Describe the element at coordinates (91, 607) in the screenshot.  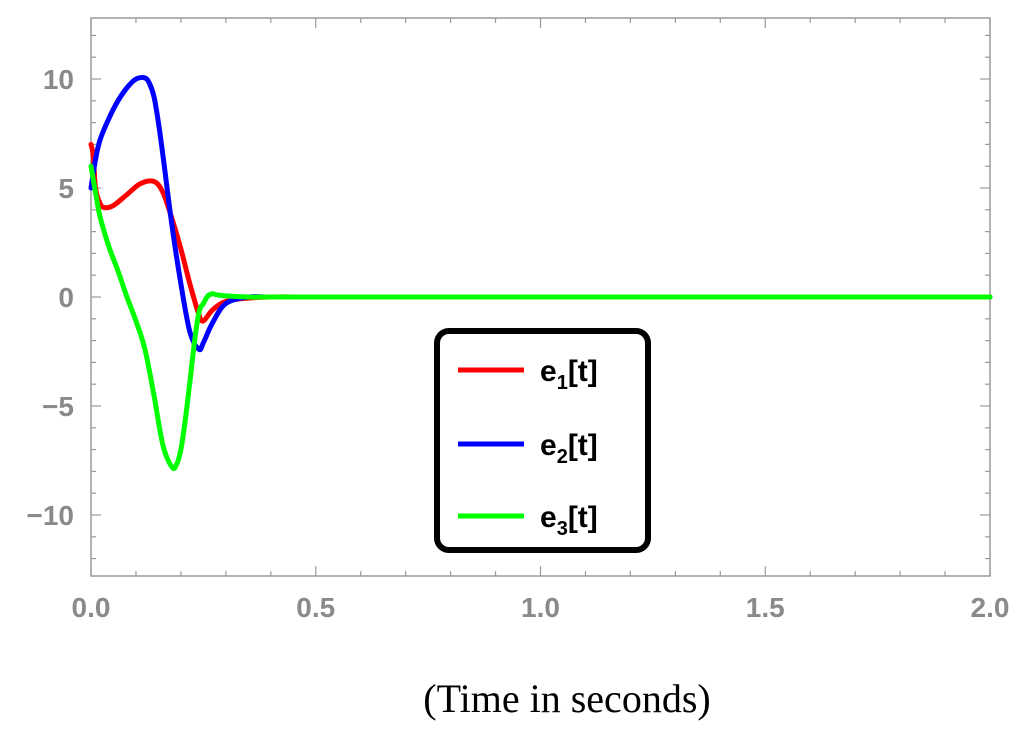
I see `x-tick-label: 0.0` at that location.